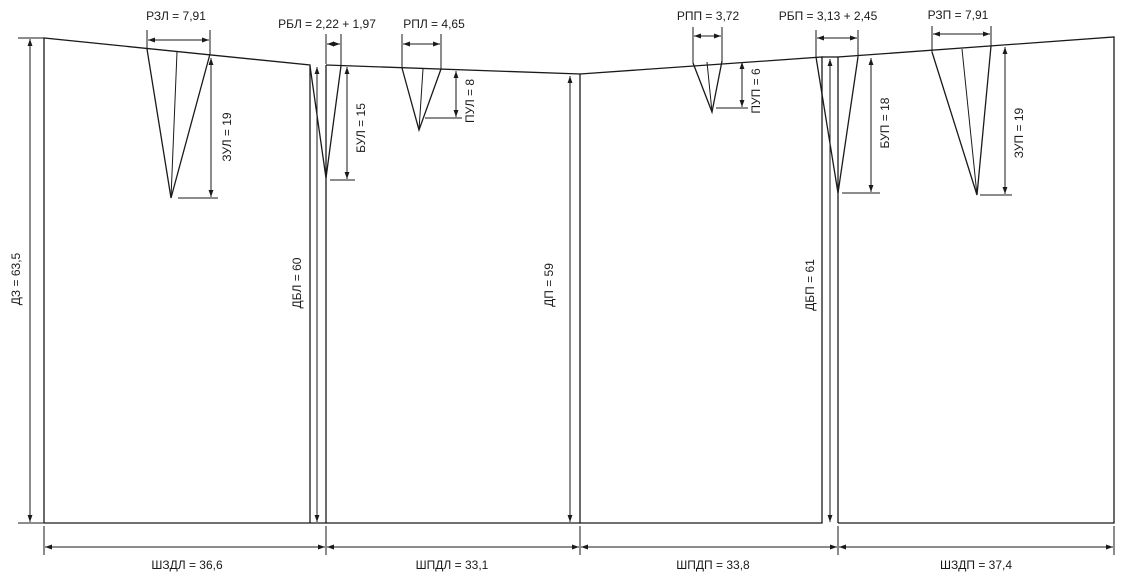 The image size is (1128, 576). Describe the element at coordinates (756, 91) in the screenshot. I see `label-pup: ПУП = 6` at that location.